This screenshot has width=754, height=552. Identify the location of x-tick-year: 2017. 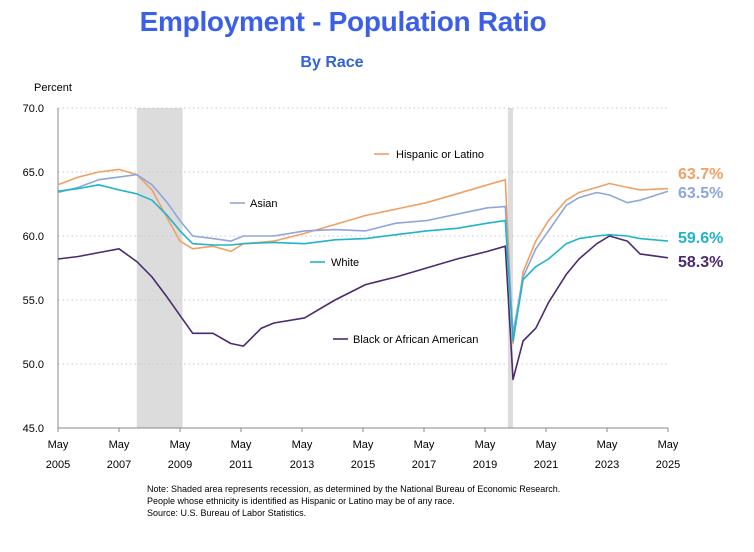
(424, 465).